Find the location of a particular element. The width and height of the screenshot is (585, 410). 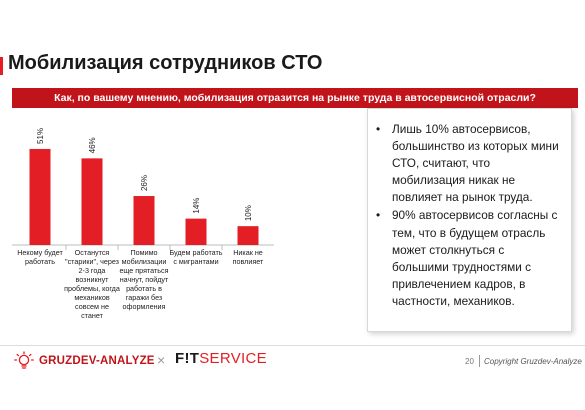

brand-right-fit: F!T is located at coordinates (187, 358).